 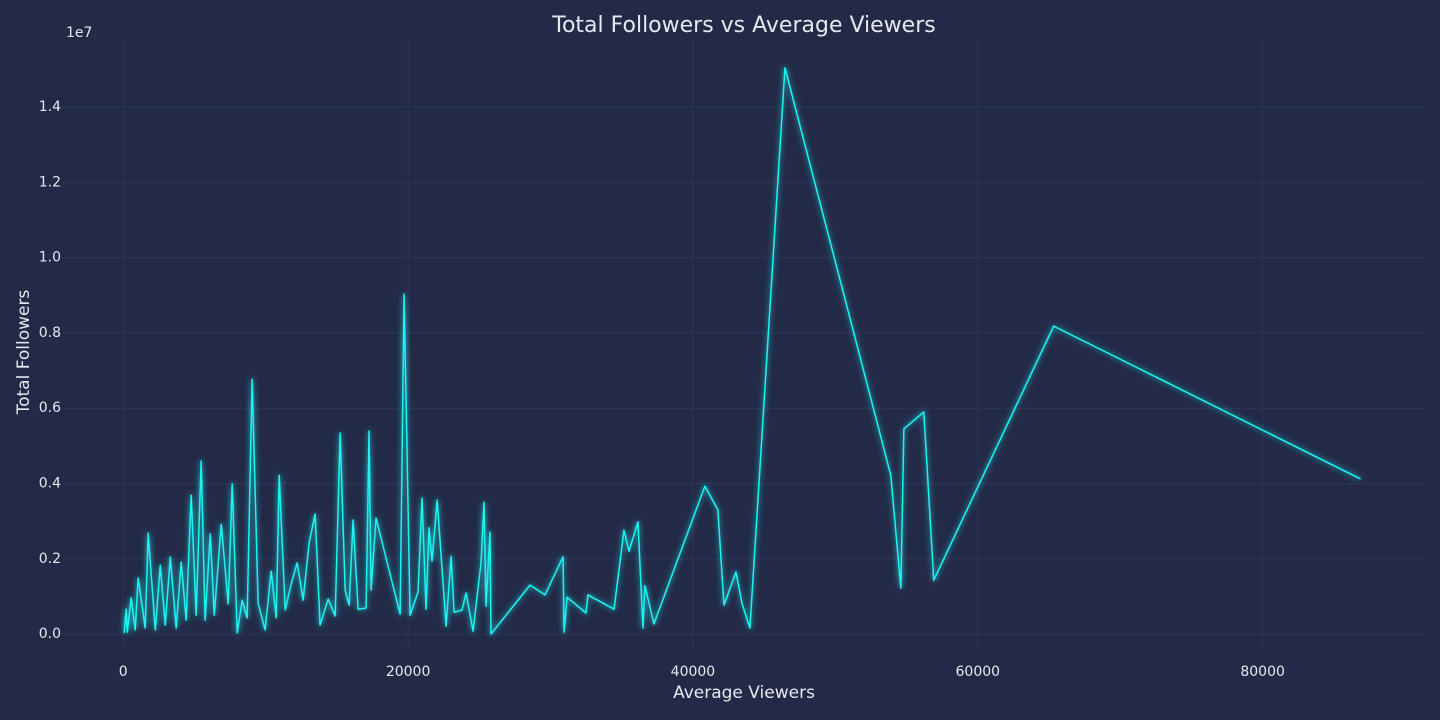 What do you see at coordinates (24, 352) in the screenshot?
I see `y-axis-label: Total Followers` at bounding box center [24, 352].